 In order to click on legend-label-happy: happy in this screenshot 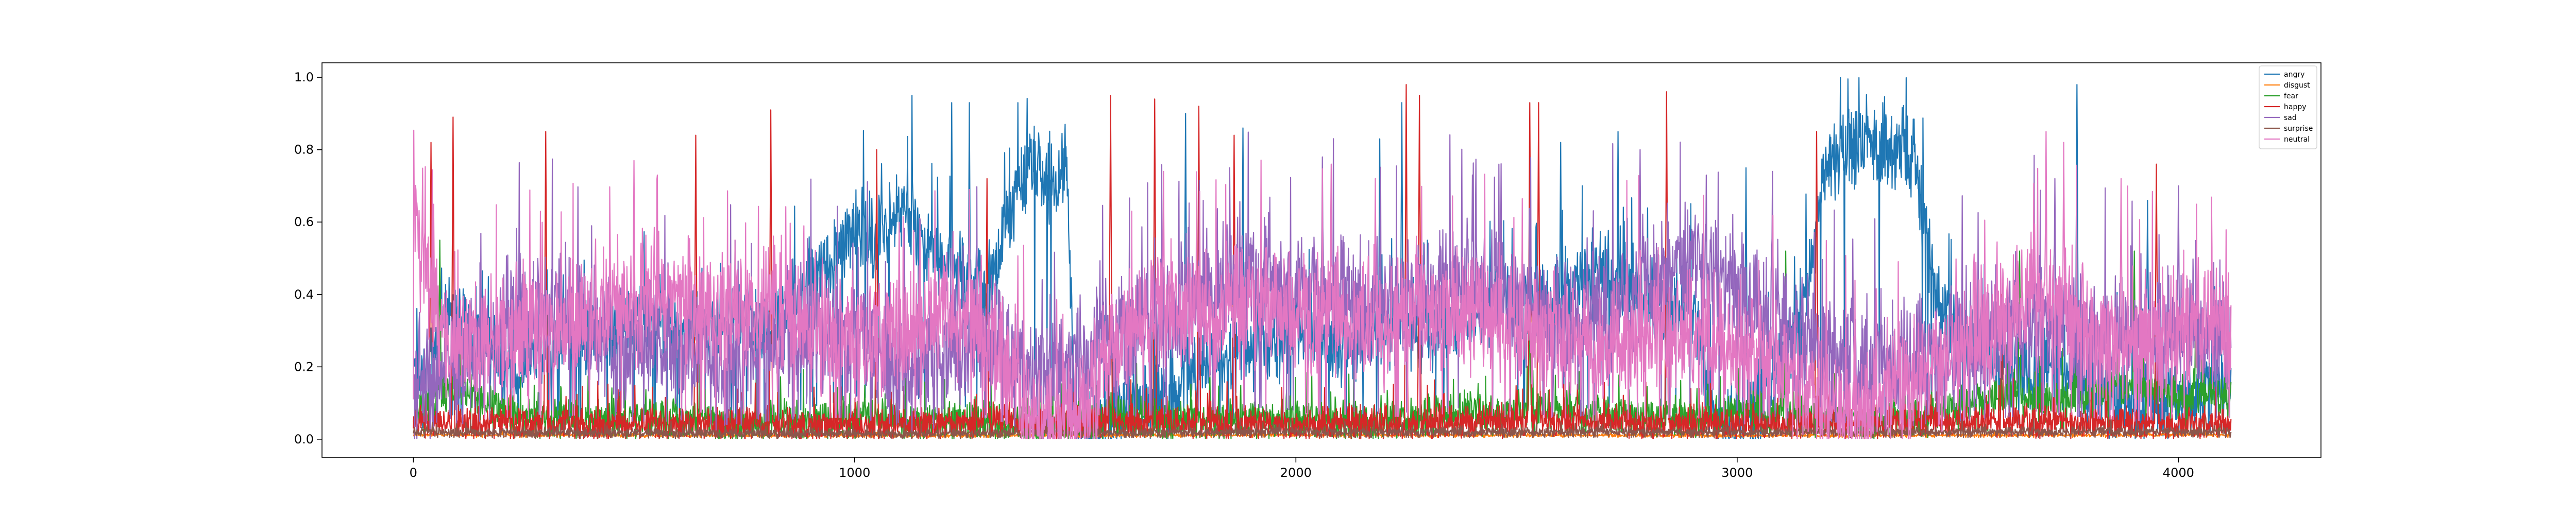, I will do `click(2295, 107)`.